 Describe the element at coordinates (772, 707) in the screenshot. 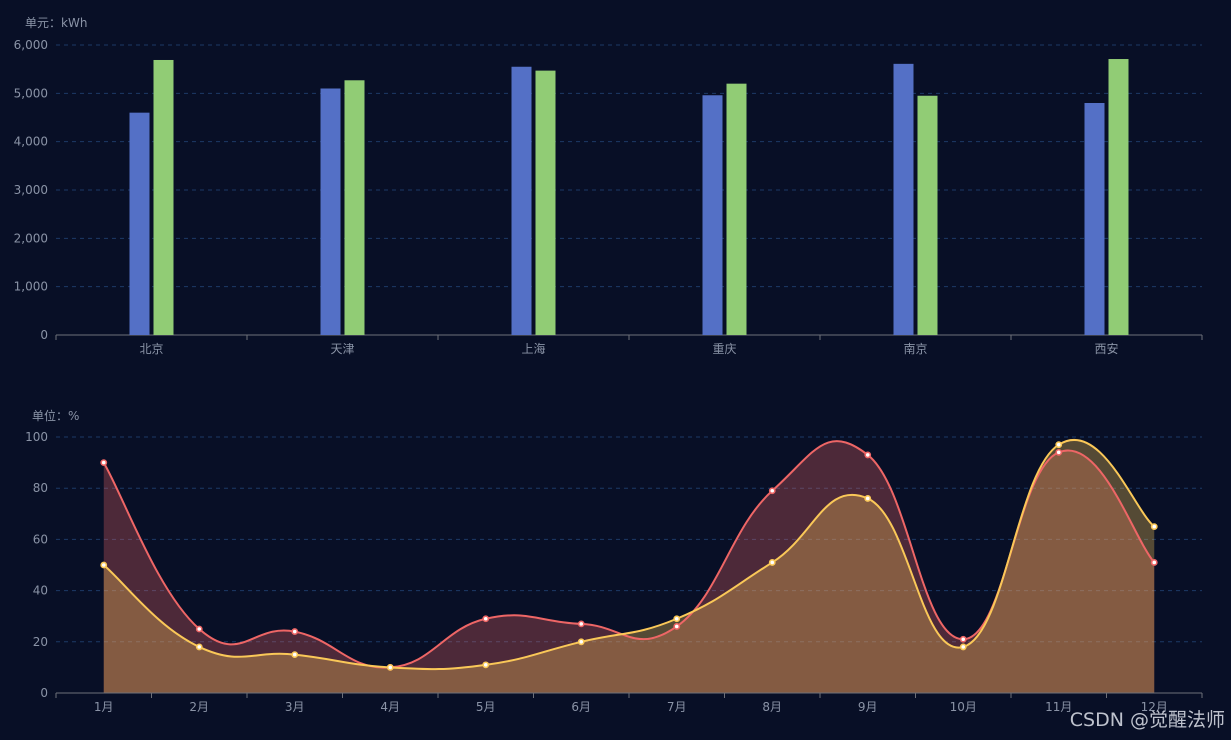

I see `line-x-tick-label: 8月` at that location.